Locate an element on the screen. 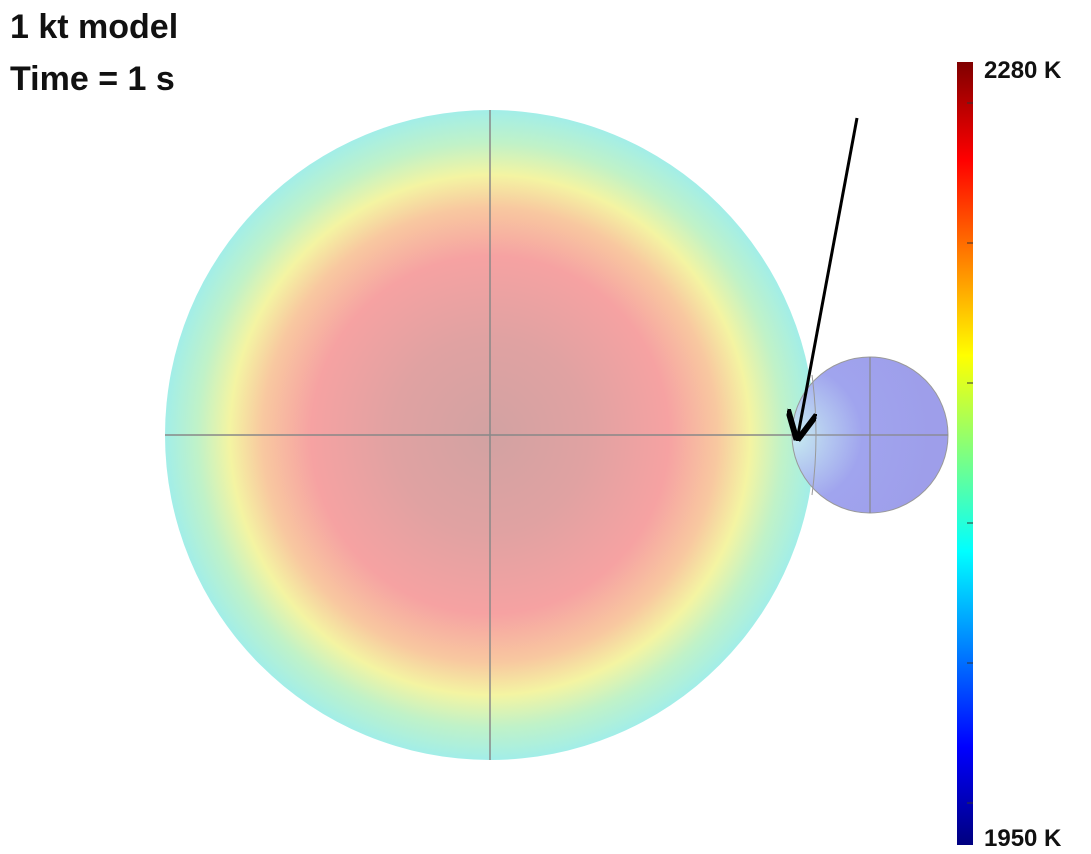  arrow is located at coordinates (828, 276).